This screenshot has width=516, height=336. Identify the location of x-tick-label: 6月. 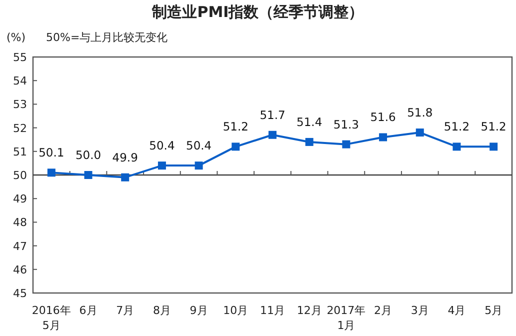
(88, 310).